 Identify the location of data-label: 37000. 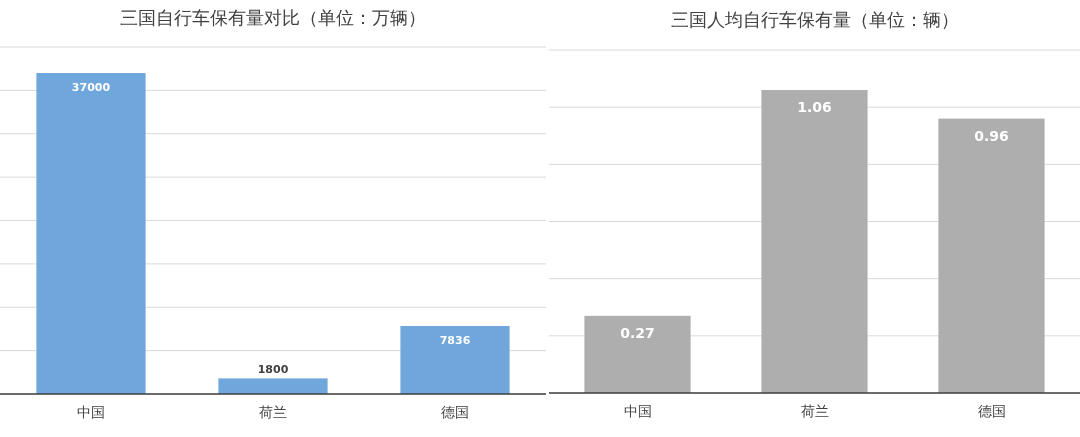
(91, 88).